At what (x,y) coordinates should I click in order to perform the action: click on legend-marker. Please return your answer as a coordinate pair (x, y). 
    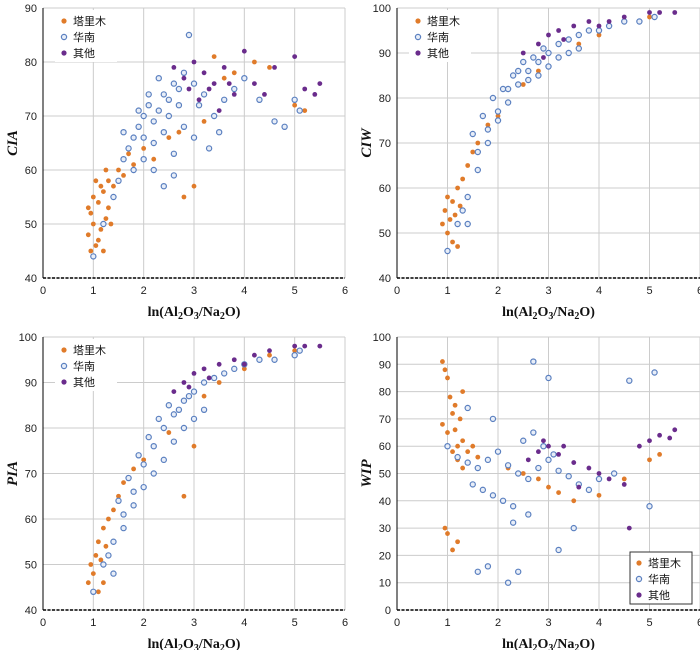
    Looking at the image, I should click on (418, 21).